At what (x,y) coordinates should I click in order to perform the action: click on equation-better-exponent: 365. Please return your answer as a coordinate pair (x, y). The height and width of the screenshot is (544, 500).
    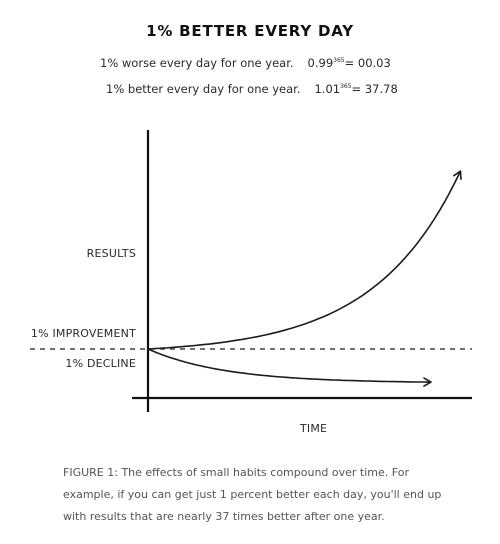
    Looking at the image, I should click on (346, 86).